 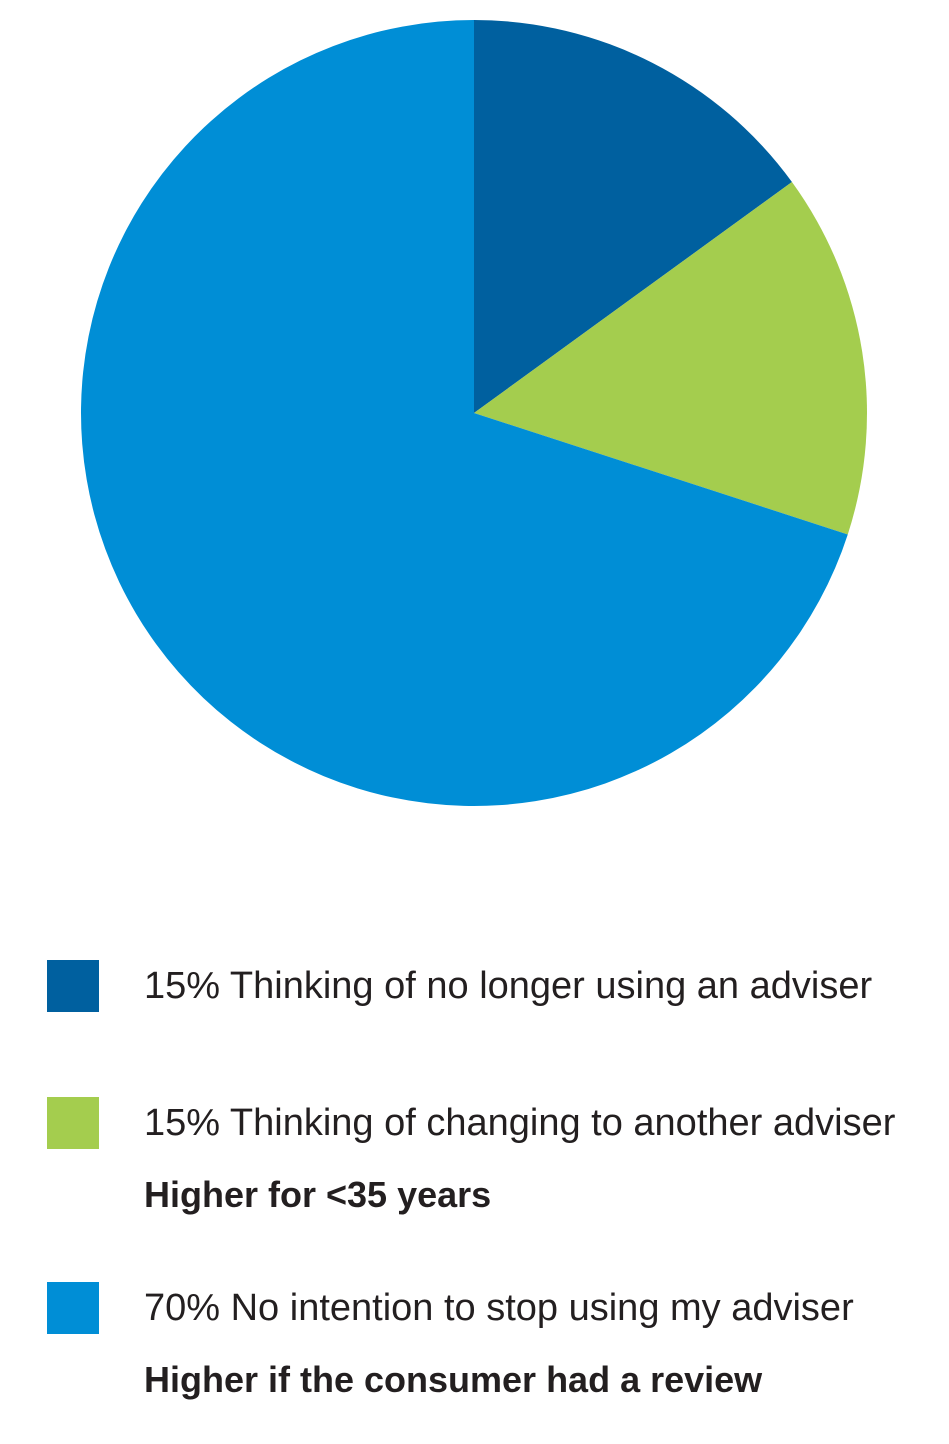 I want to click on pie-slice-no-longer-using, so click(x=633, y=216).